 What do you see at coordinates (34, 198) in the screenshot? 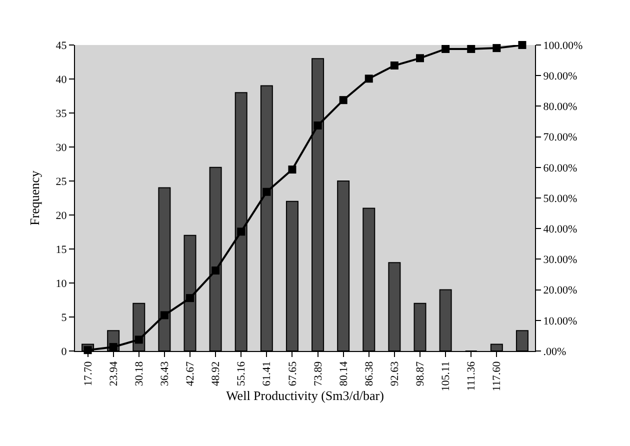
I see `y-axis-title: Frequency` at bounding box center [34, 198].